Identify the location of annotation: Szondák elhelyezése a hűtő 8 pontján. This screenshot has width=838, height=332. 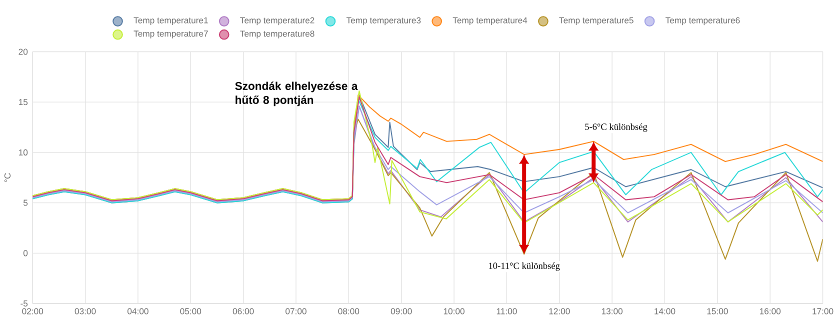
(296, 93).